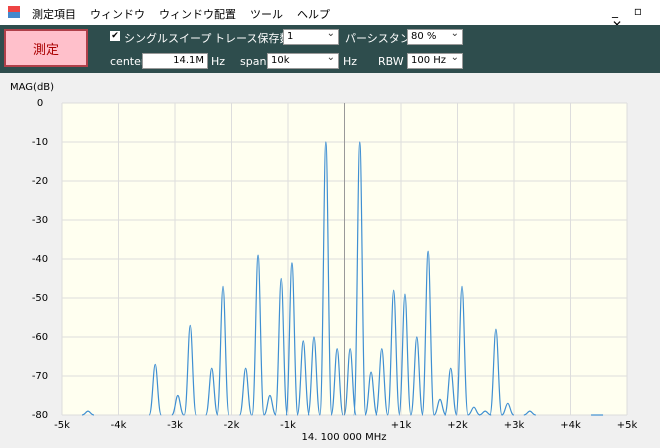  What do you see at coordinates (128, 61) in the screenshot?
I see `label: center` at bounding box center [128, 61].